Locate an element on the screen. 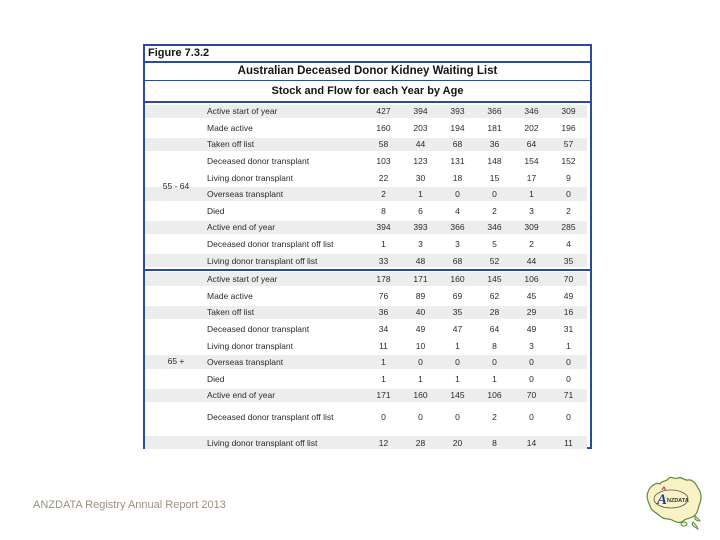 Image resolution: width=720 pixels, height=540 pixels. value-cell: 48 is located at coordinates (420, 260).